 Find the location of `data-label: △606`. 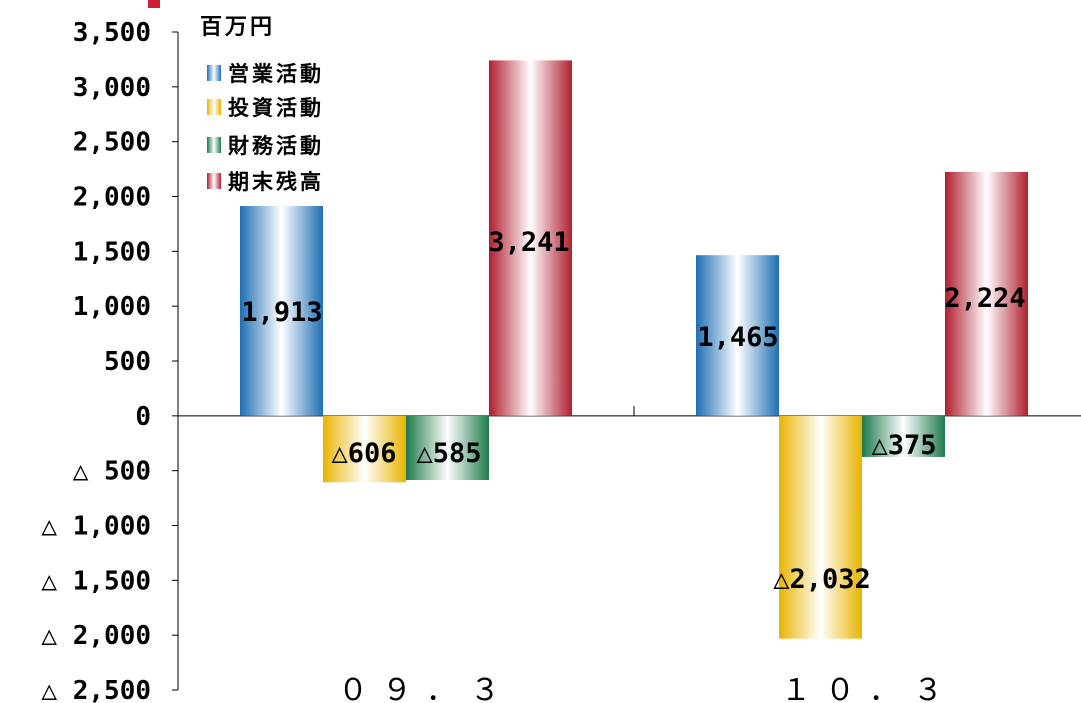

data-label: △606 is located at coordinates (363, 453).